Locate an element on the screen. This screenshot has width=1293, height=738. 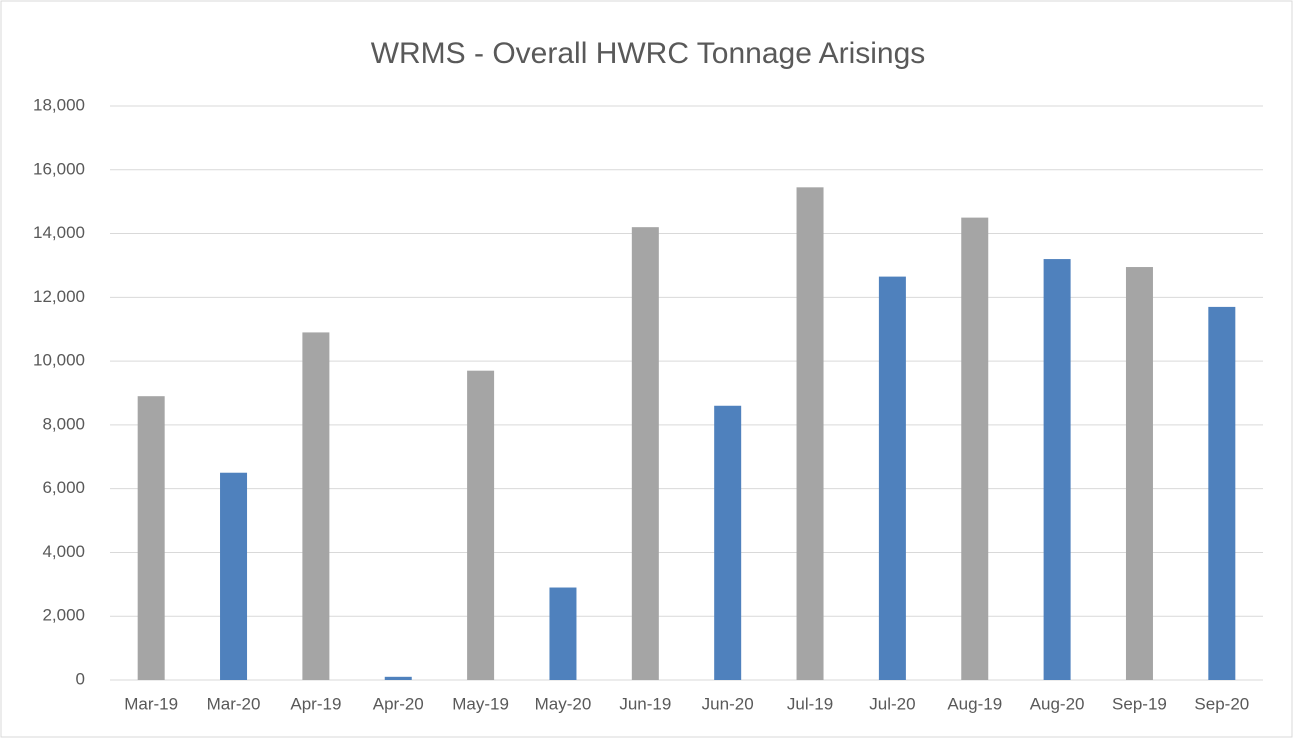
y-tick-label: 2,000 is located at coordinates (63, 615).